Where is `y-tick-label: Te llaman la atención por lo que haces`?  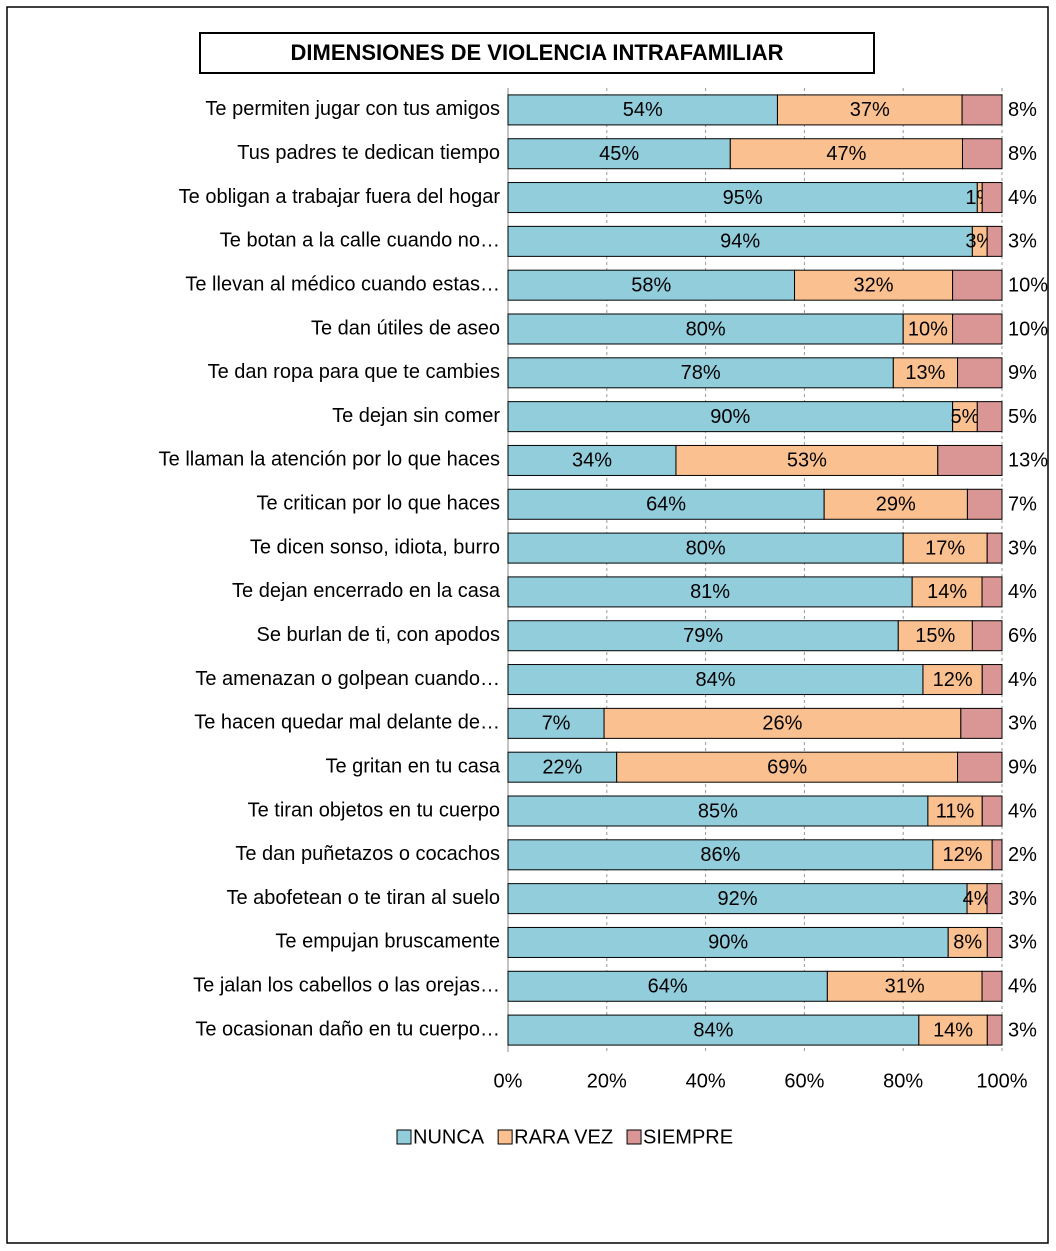
y-tick-label: Te llaman la atención por lo que haces is located at coordinates (329, 460).